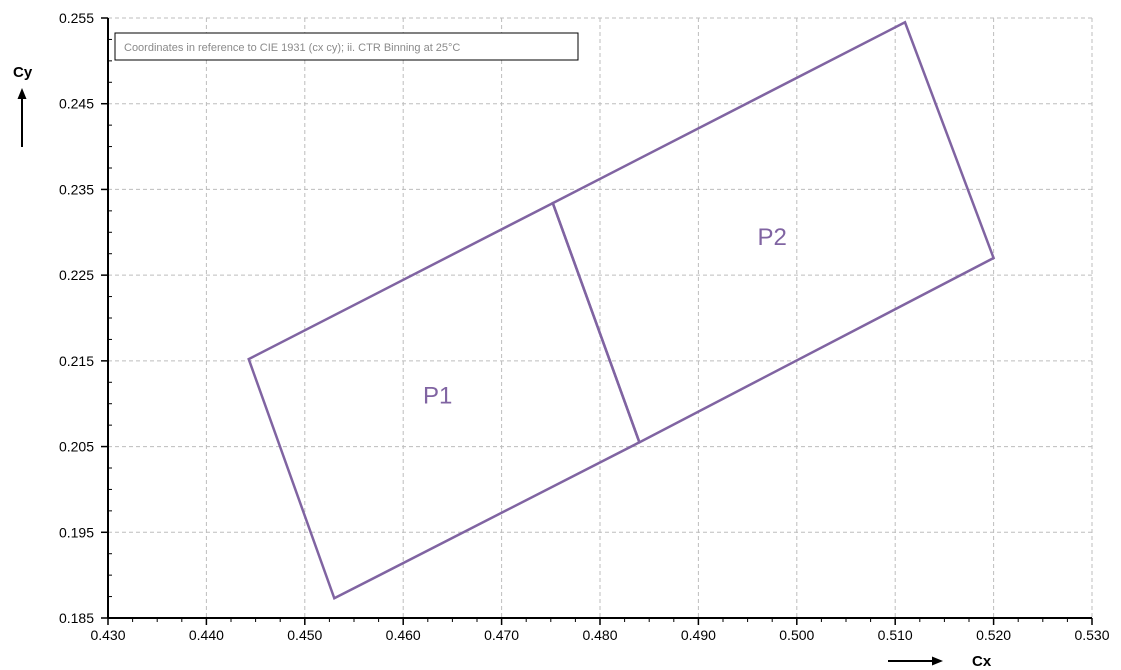 Image resolution: width=1121 pixels, height=670 pixels. What do you see at coordinates (501, 635) in the screenshot?
I see `x-tick-label: 0.470` at bounding box center [501, 635].